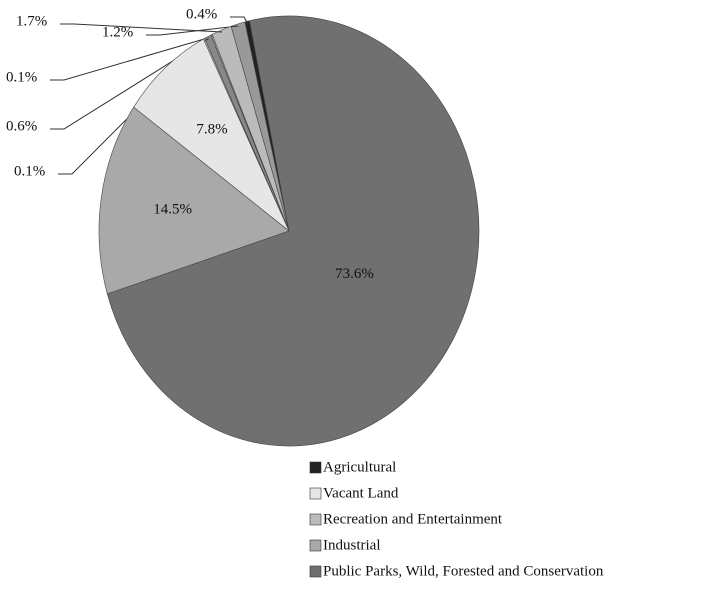  Describe the element at coordinates (352, 545) in the screenshot. I see `legend-label: Industrial` at that location.